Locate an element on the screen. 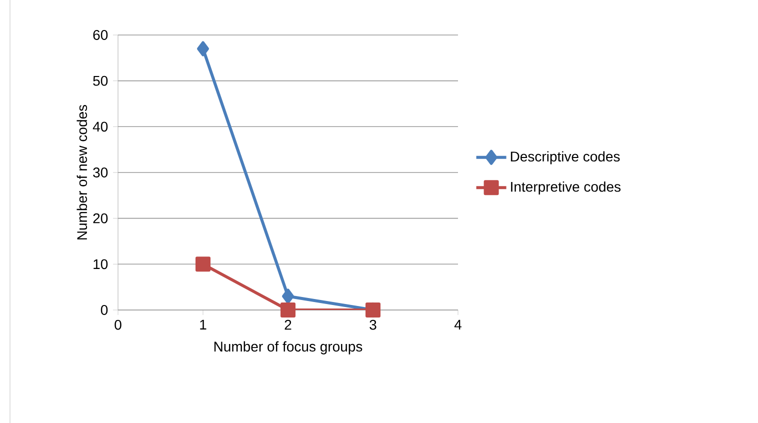  y-tick-label: 40 is located at coordinates (100, 127).